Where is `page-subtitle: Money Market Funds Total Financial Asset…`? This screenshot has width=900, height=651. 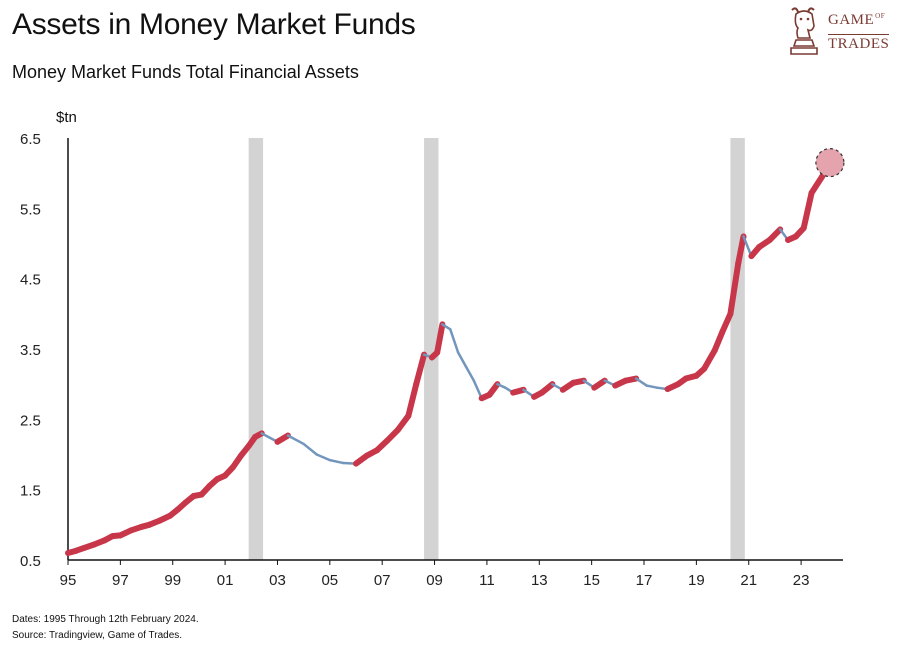 page-subtitle: Money Market Funds Total Financial Asset… is located at coordinates (185, 72).